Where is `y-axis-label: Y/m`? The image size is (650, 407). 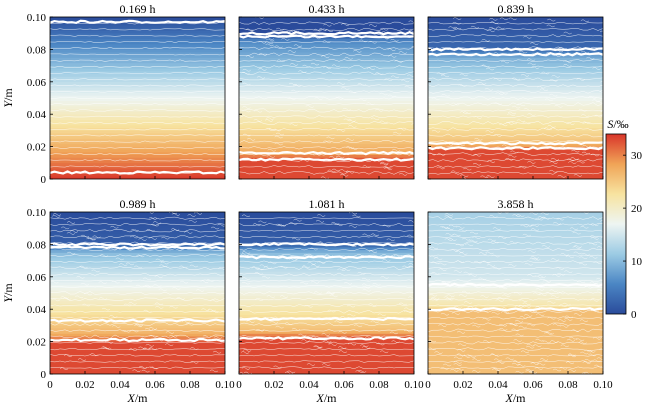 y-axis-label: Y/m is located at coordinates (8, 293).